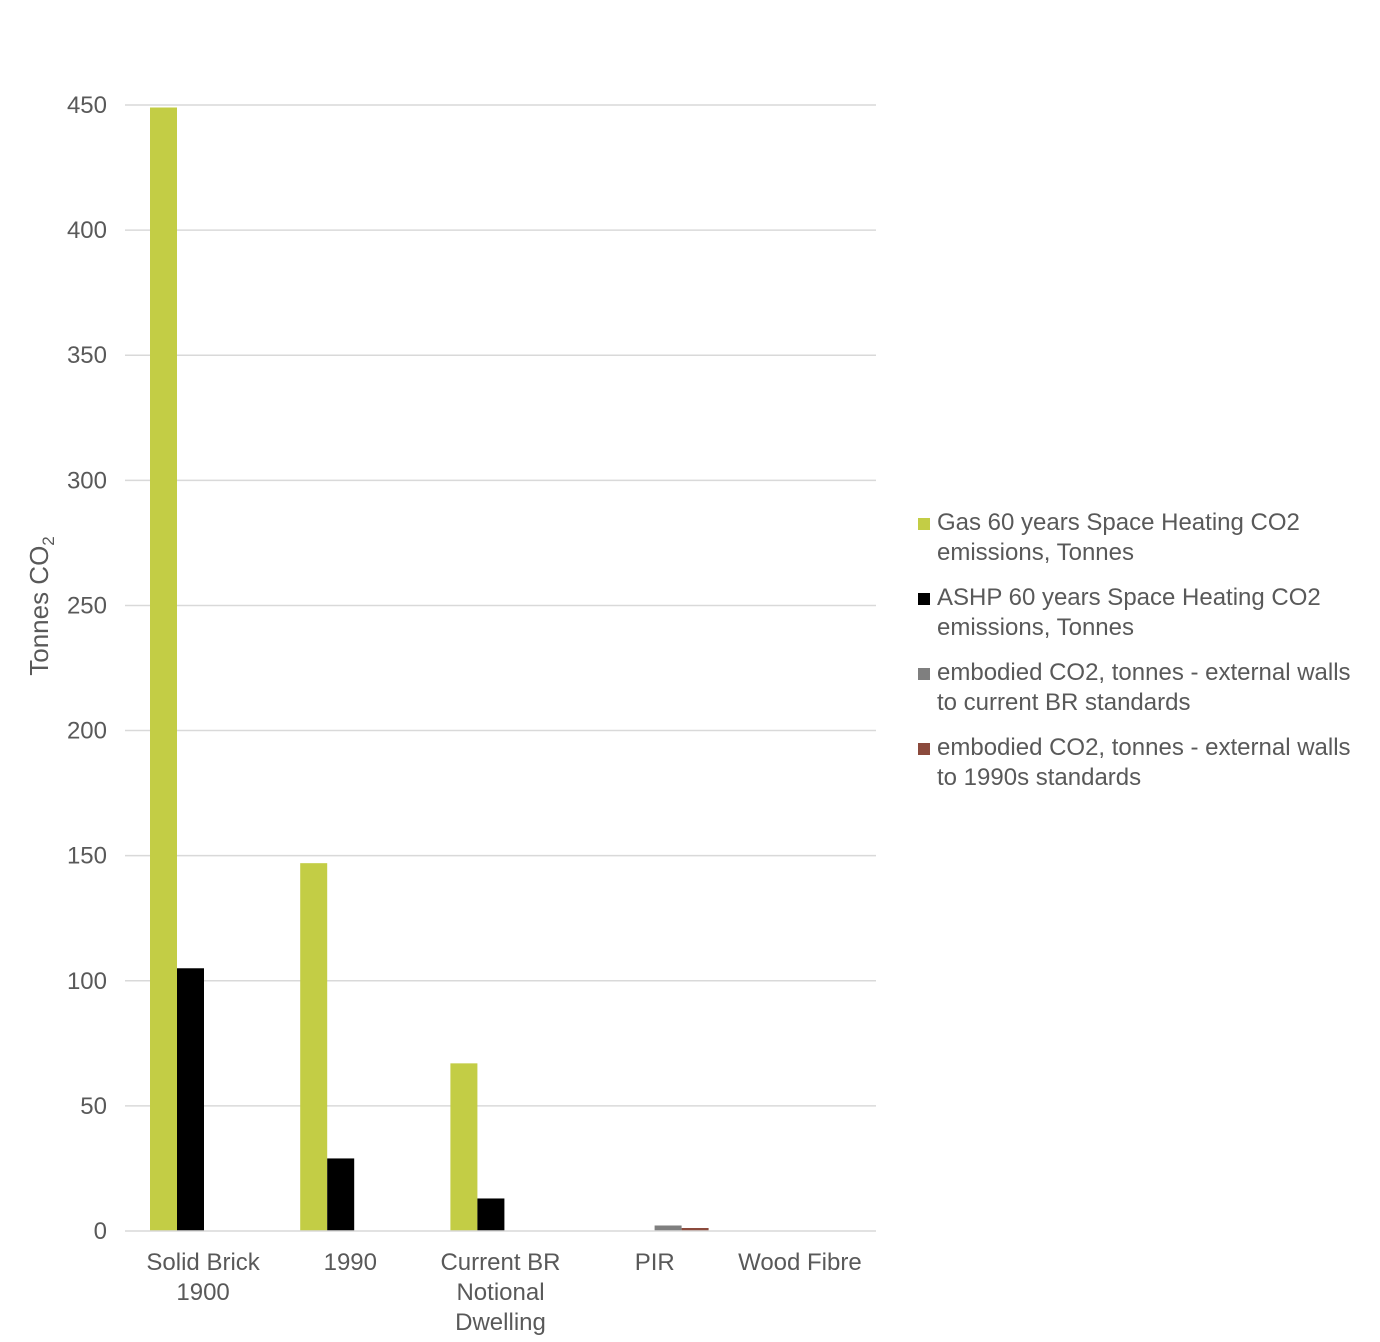 The height and width of the screenshot is (1342, 1380). What do you see at coordinates (48, 540) in the screenshot?
I see `y-axis-title-subscript: 2` at bounding box center [48, 540].